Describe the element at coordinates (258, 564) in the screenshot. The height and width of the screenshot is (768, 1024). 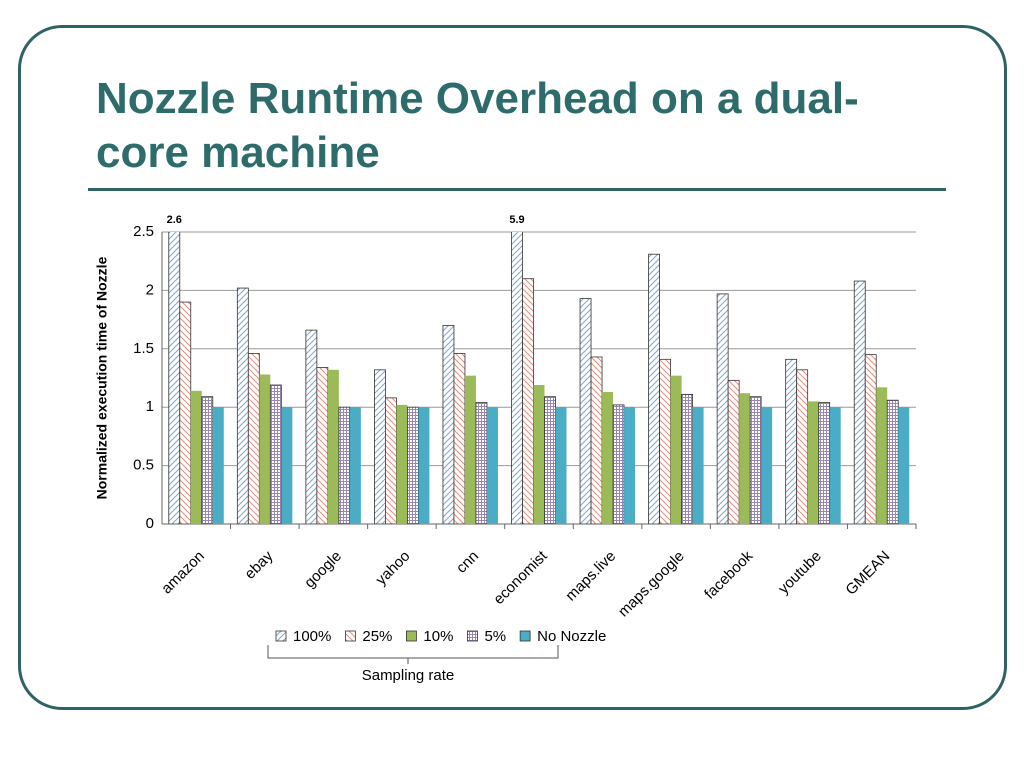
I see `x-tick-label: ebay` at that location.